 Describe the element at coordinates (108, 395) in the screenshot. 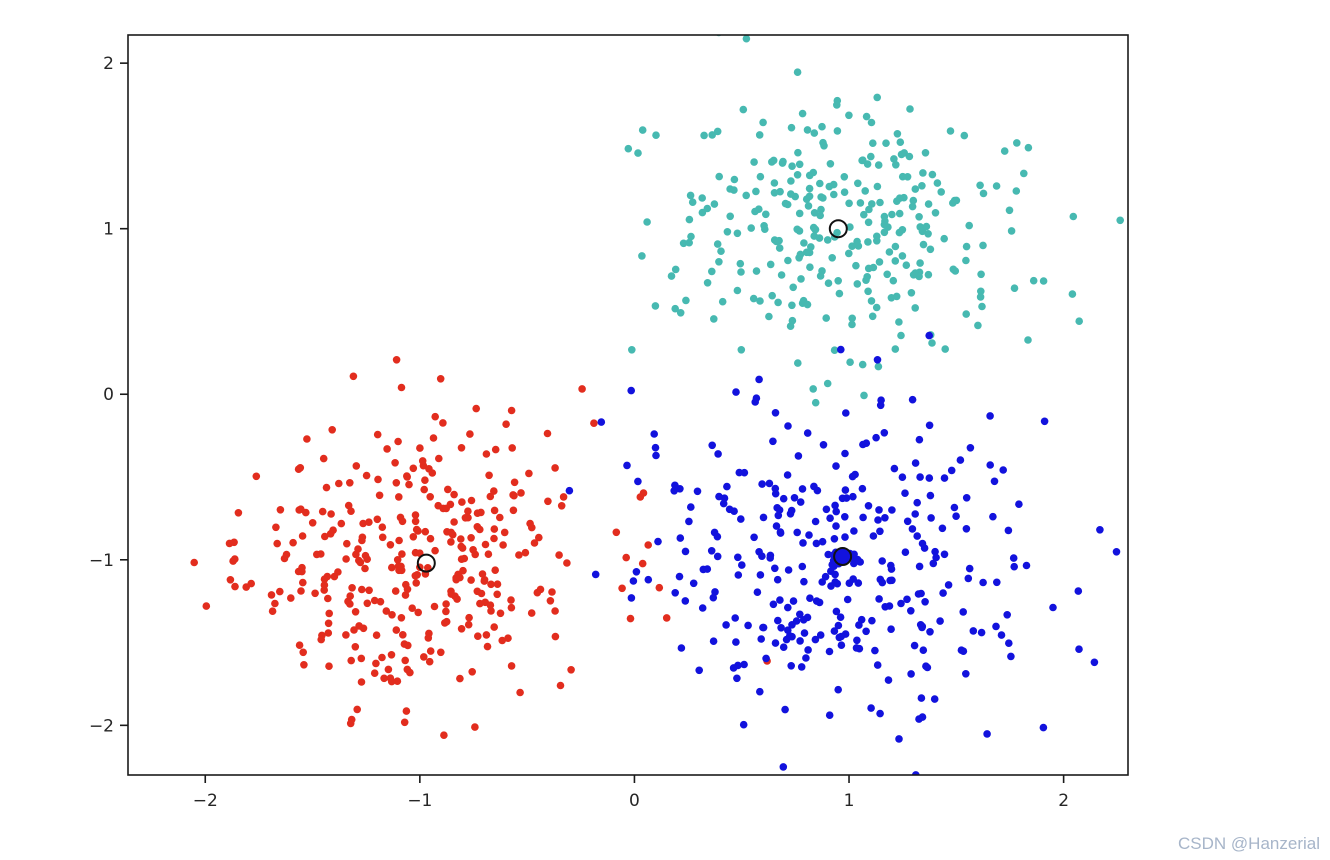

I see `y-tick-label: 0` at that location.